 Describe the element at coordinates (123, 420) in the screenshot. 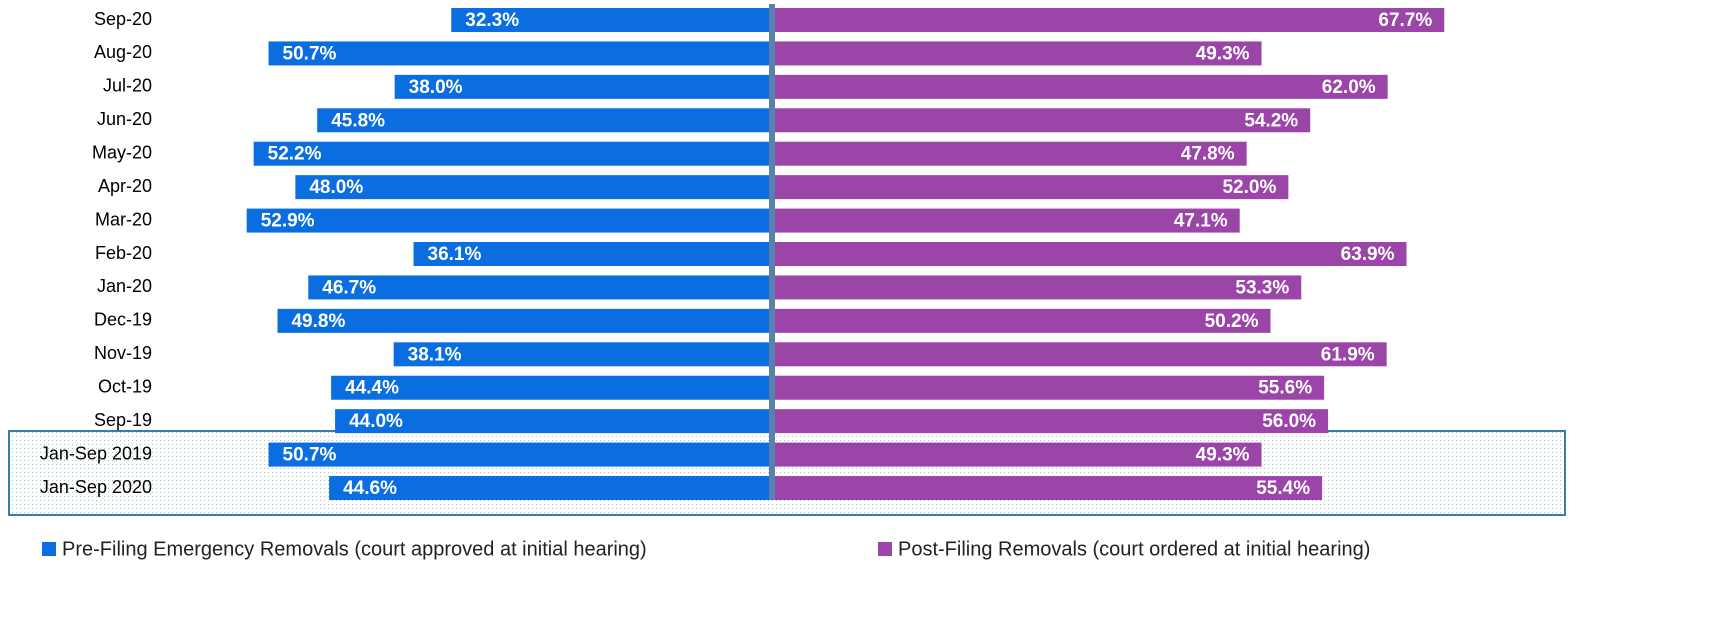

I see `category-label: Sep-19` at that location.